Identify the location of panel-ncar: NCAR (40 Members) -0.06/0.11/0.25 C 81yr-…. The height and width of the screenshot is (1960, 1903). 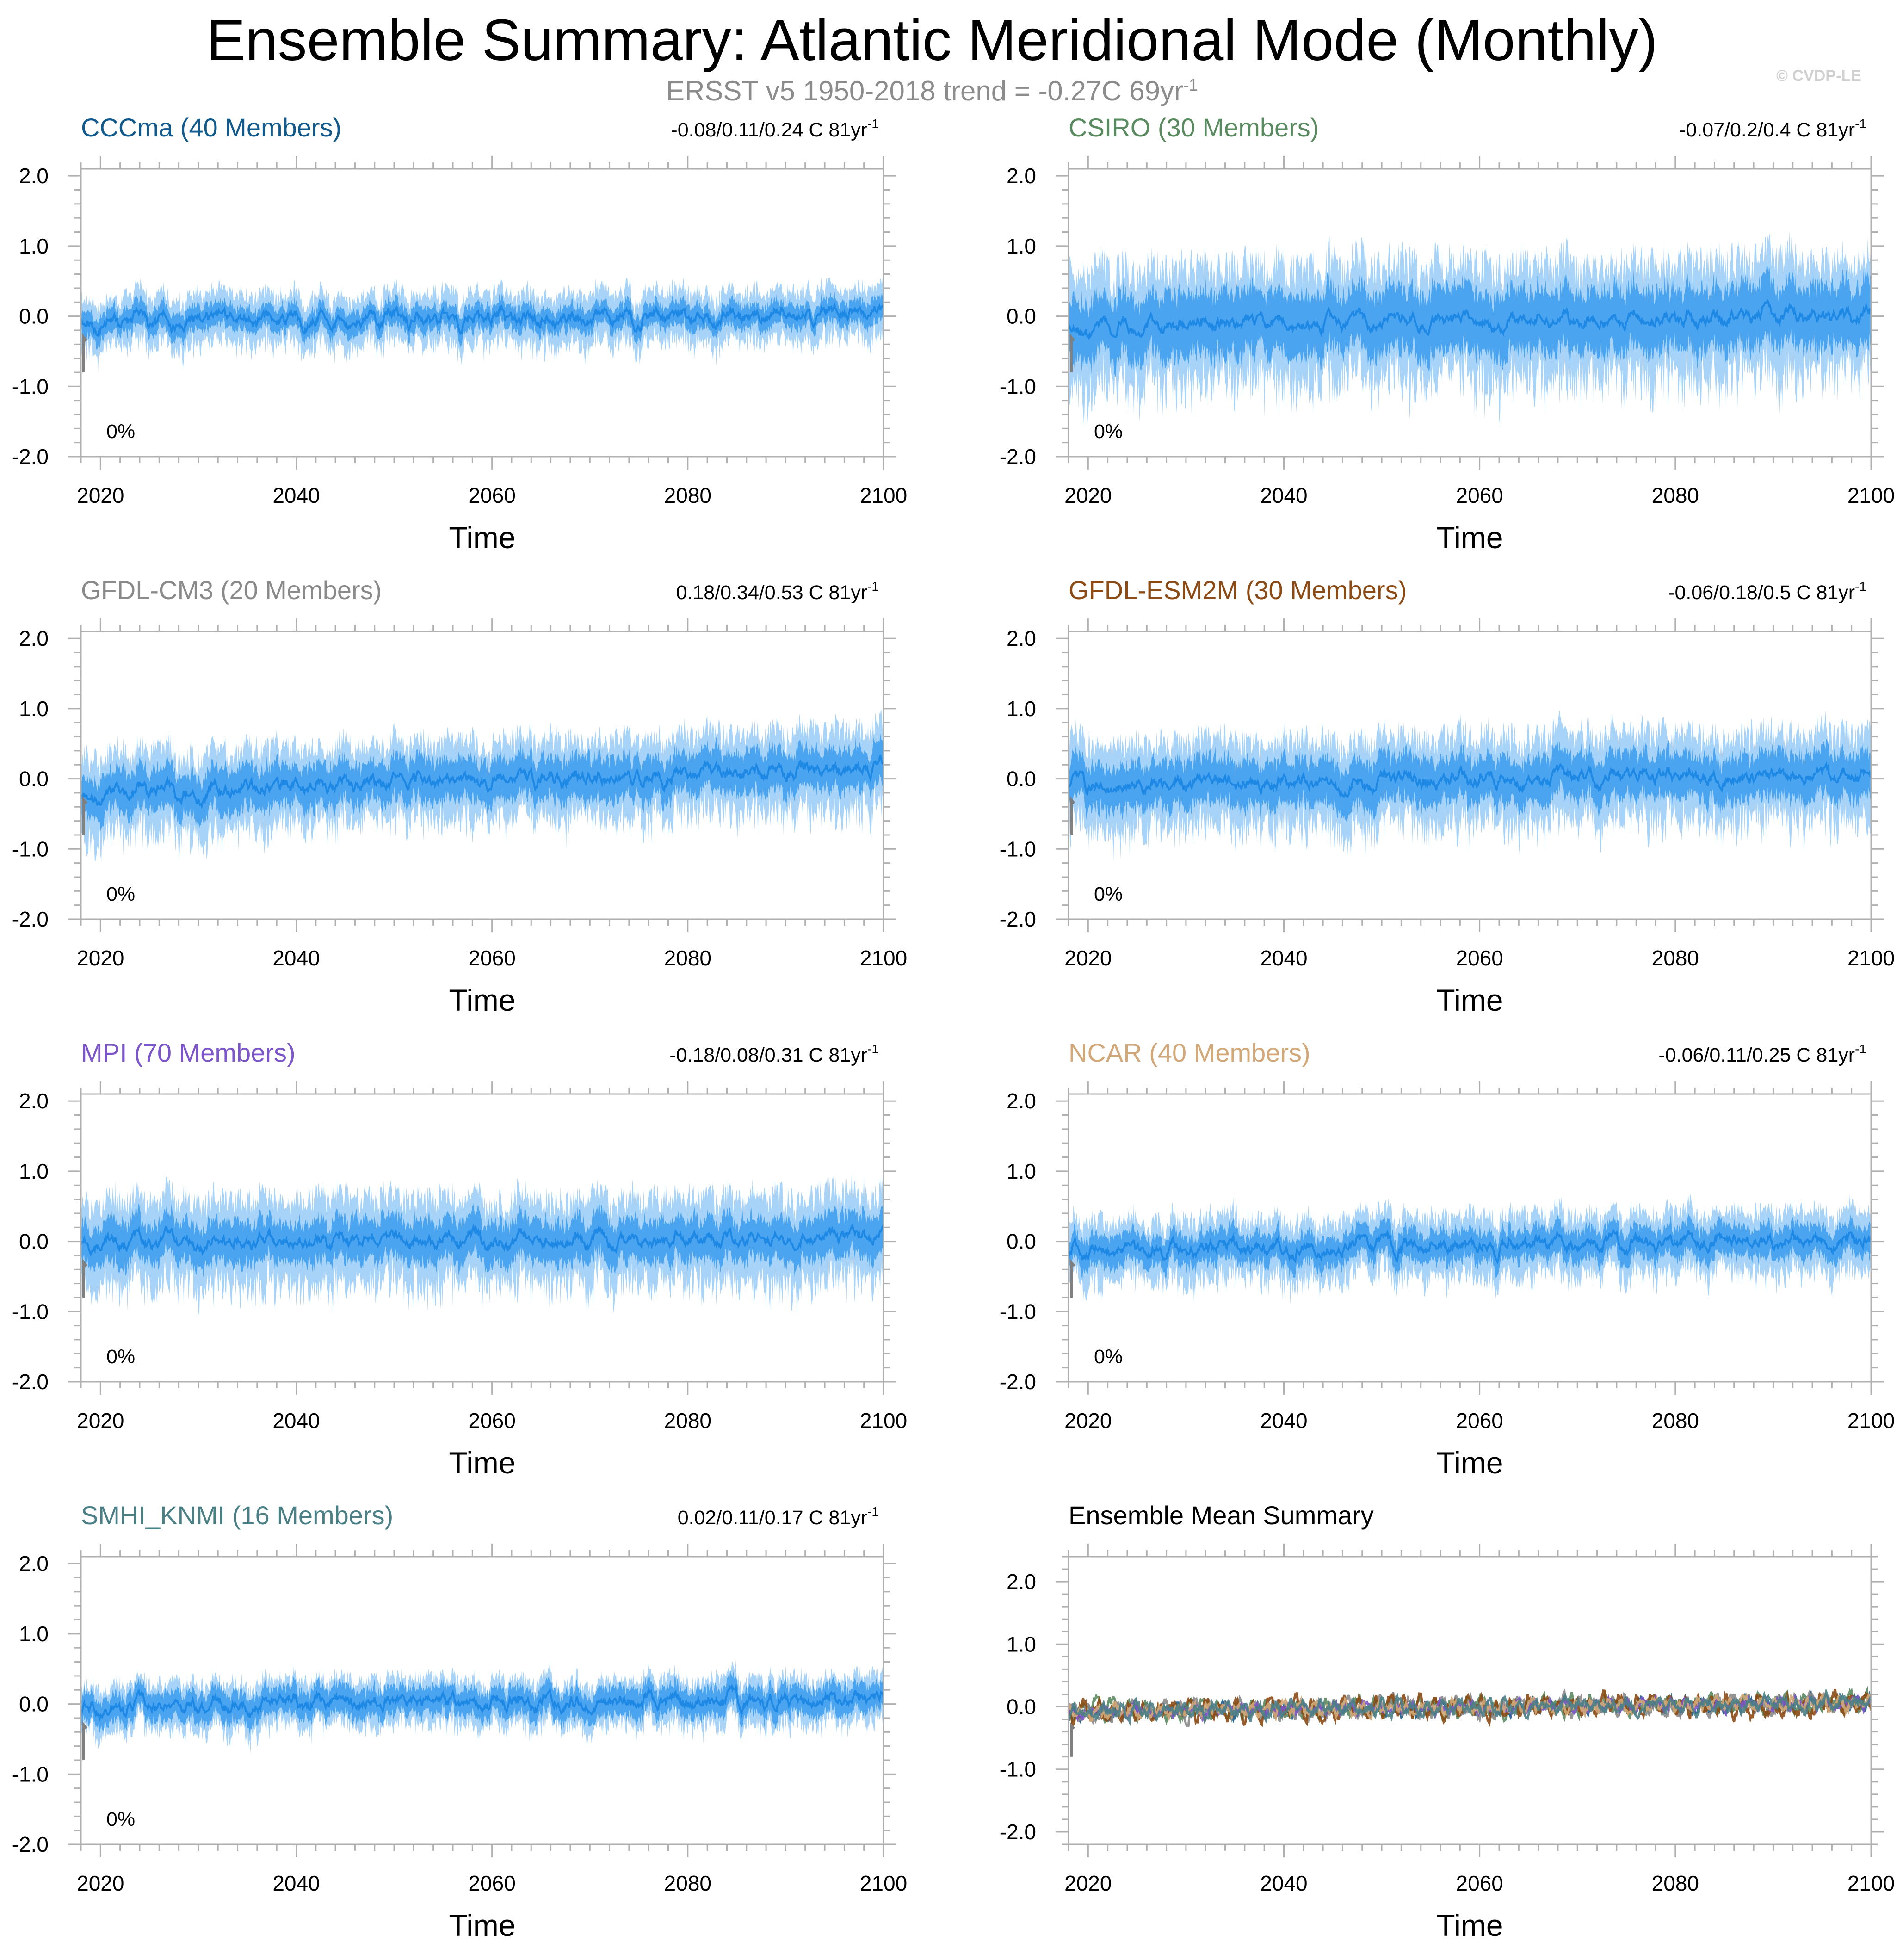
(1448, 1259).